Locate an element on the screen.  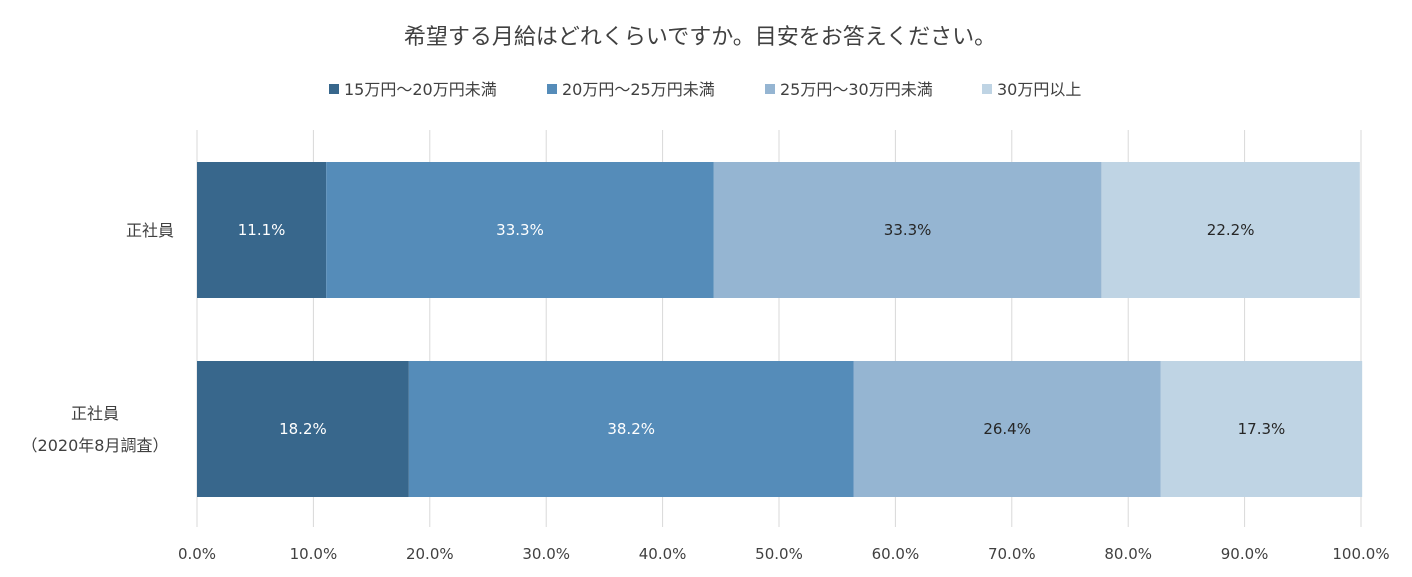
x-tick-label: 20.0% is located at coordinates (430, 554).